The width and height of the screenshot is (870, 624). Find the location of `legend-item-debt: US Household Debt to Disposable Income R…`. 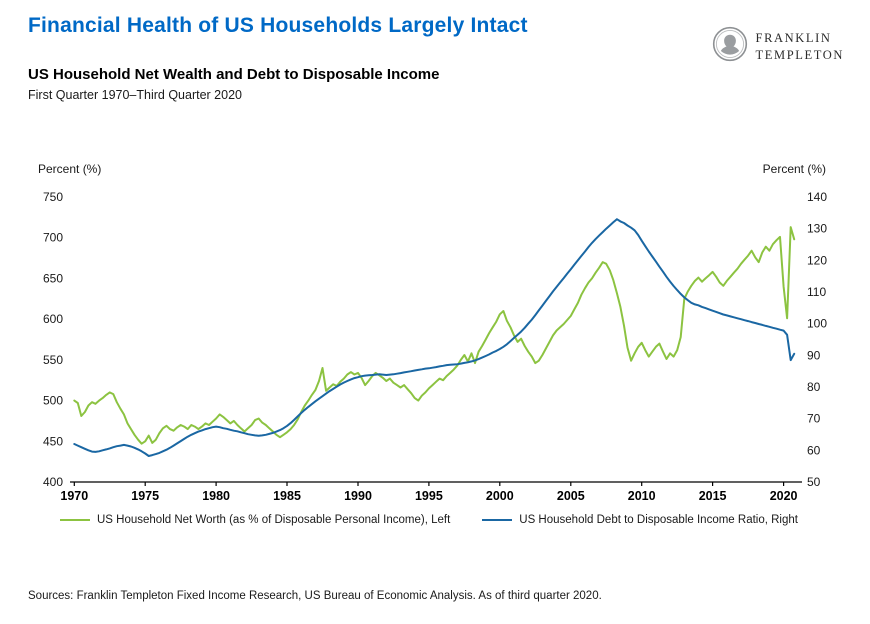

legend-item-debt: US Household Debt to Disposable Income R… is located at coordinates (640, 520).